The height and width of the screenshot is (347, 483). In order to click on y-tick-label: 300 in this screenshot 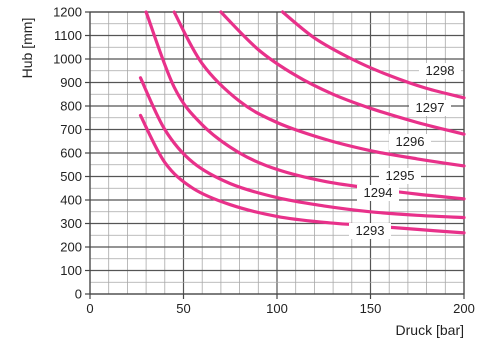, I will do `click(71, 223)`.